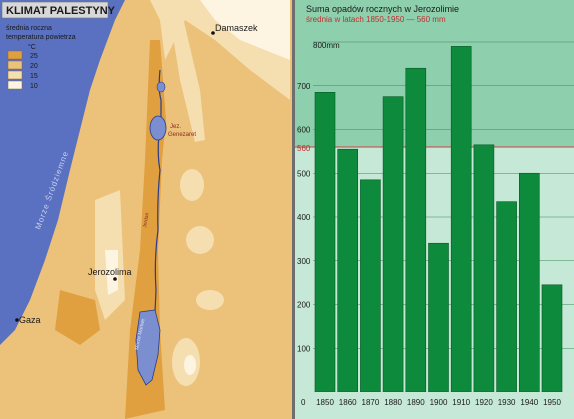 This screenshot has height=419, width=574. I want to click on legend-label: 10, so click(34, 86).